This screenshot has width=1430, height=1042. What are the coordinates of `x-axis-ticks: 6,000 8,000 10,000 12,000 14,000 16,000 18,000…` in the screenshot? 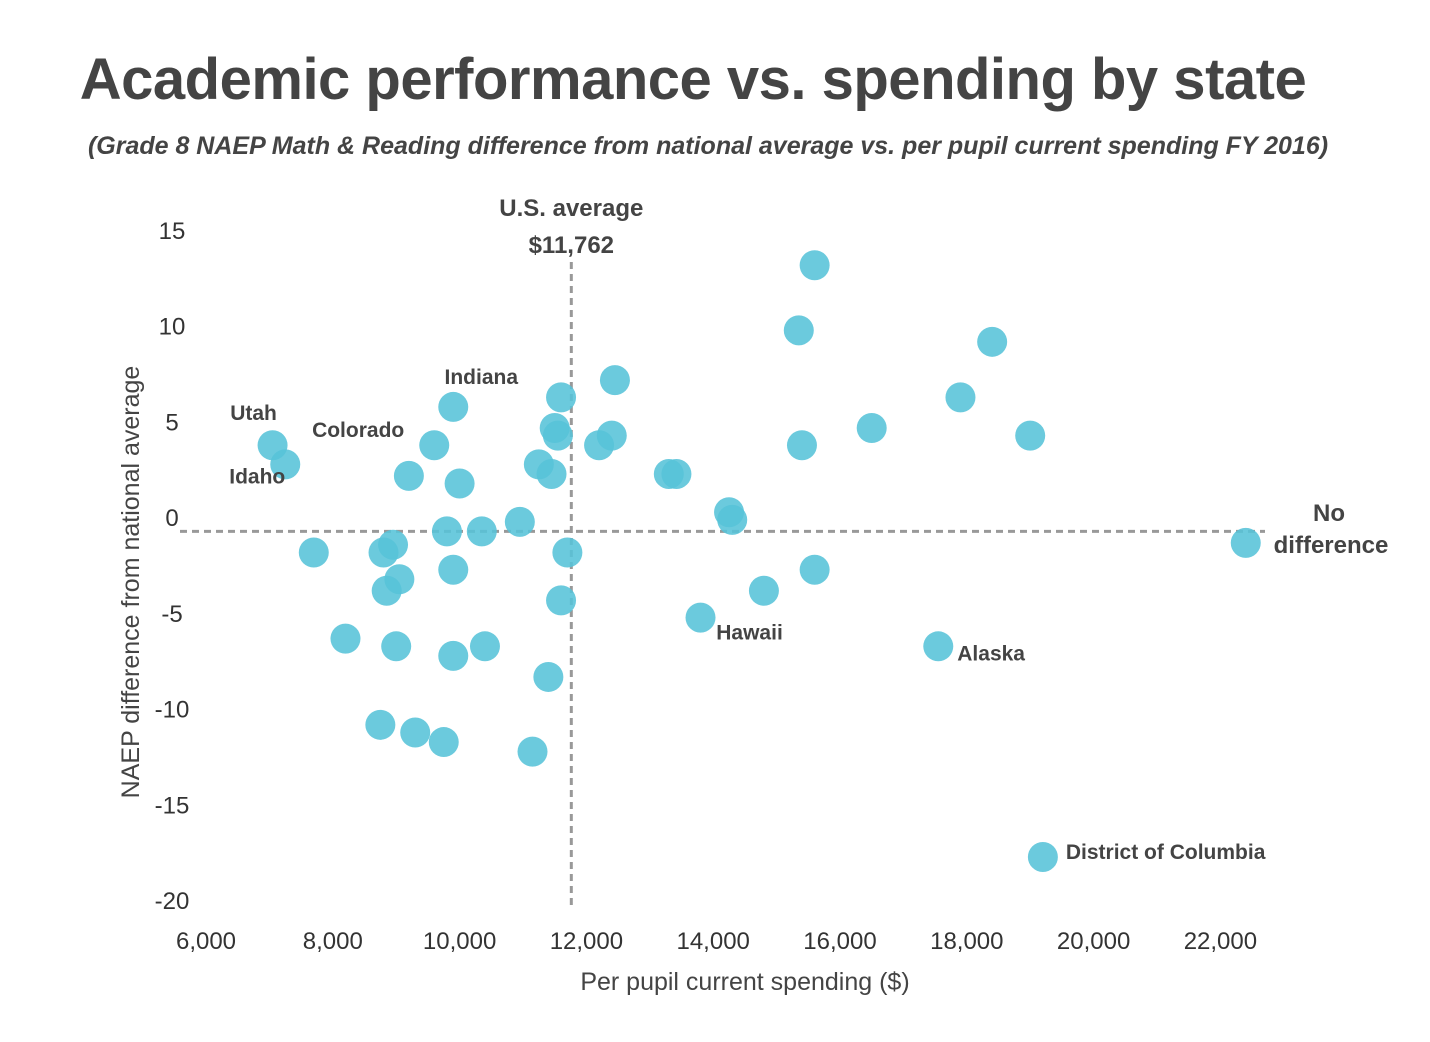 It's located at (716, 941).